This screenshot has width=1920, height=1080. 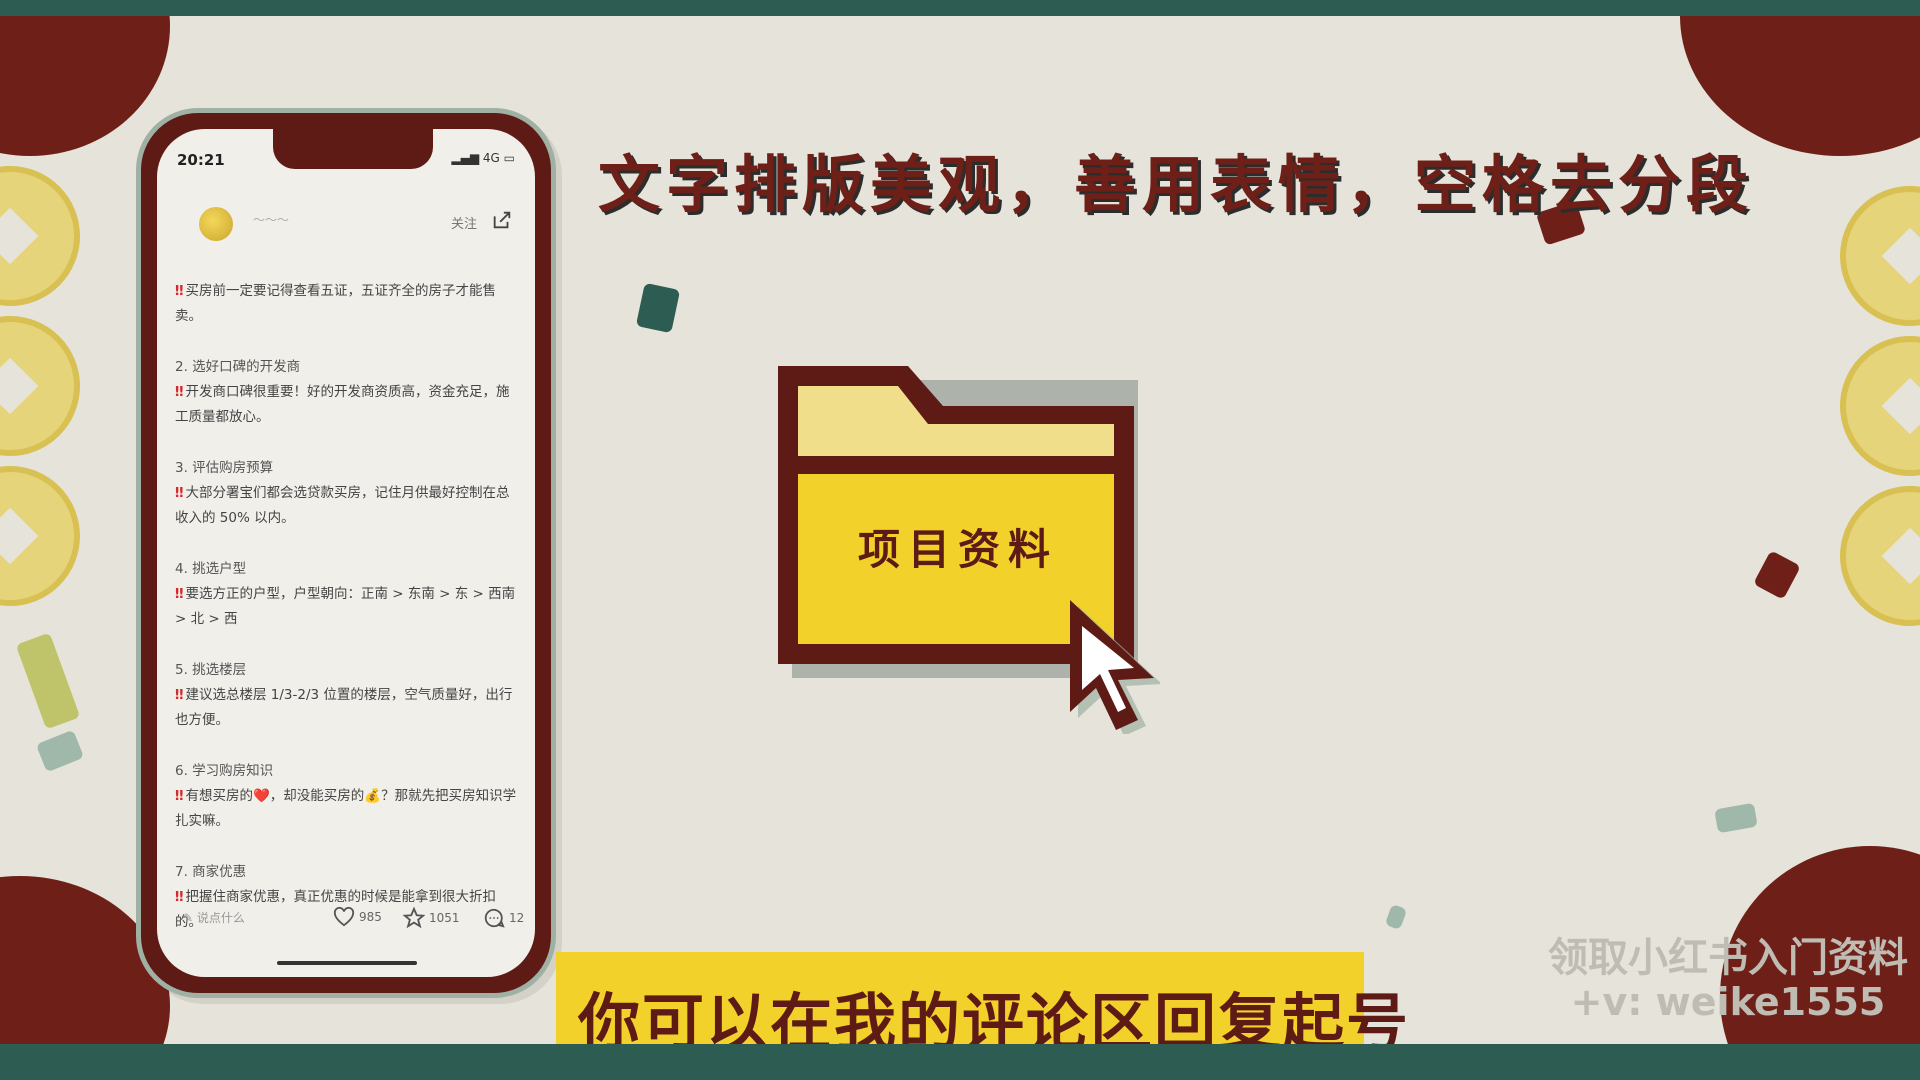 I want to click on folder-label: 项目资料, so click(x=957, y=549).